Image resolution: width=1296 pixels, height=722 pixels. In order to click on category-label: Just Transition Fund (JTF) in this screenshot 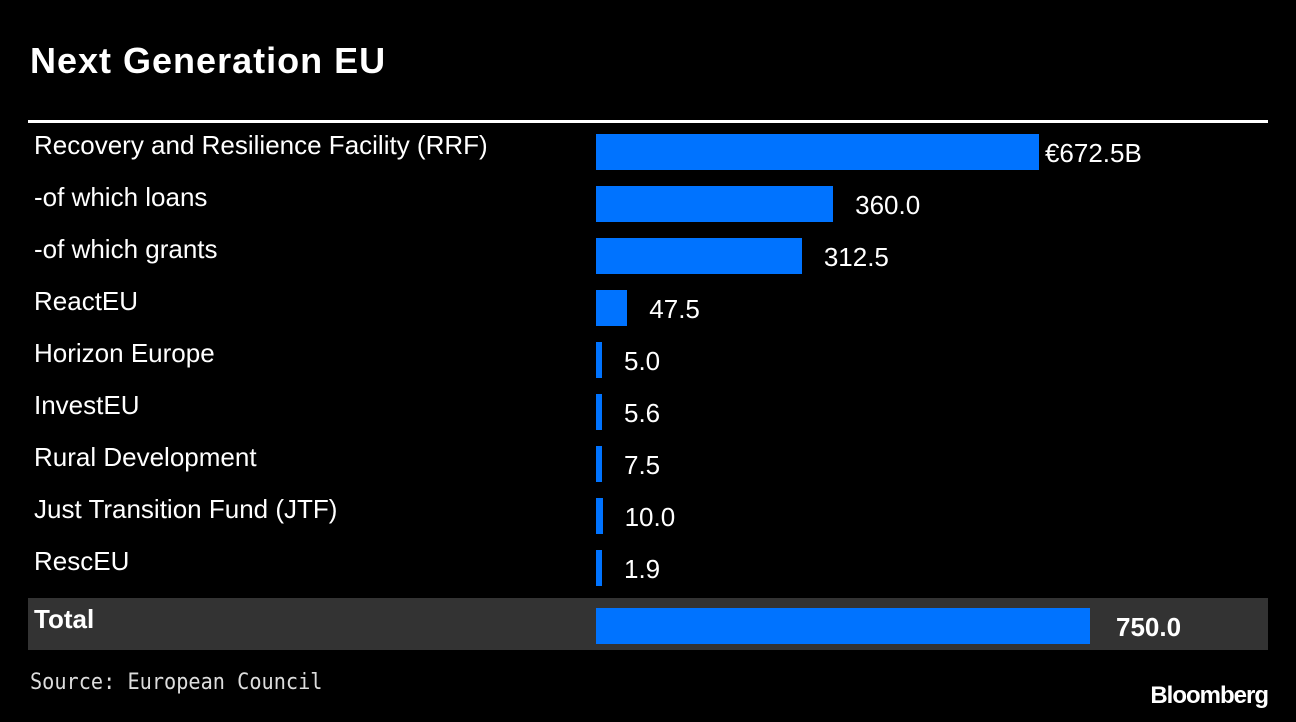, I will do `click(186, 509)`.